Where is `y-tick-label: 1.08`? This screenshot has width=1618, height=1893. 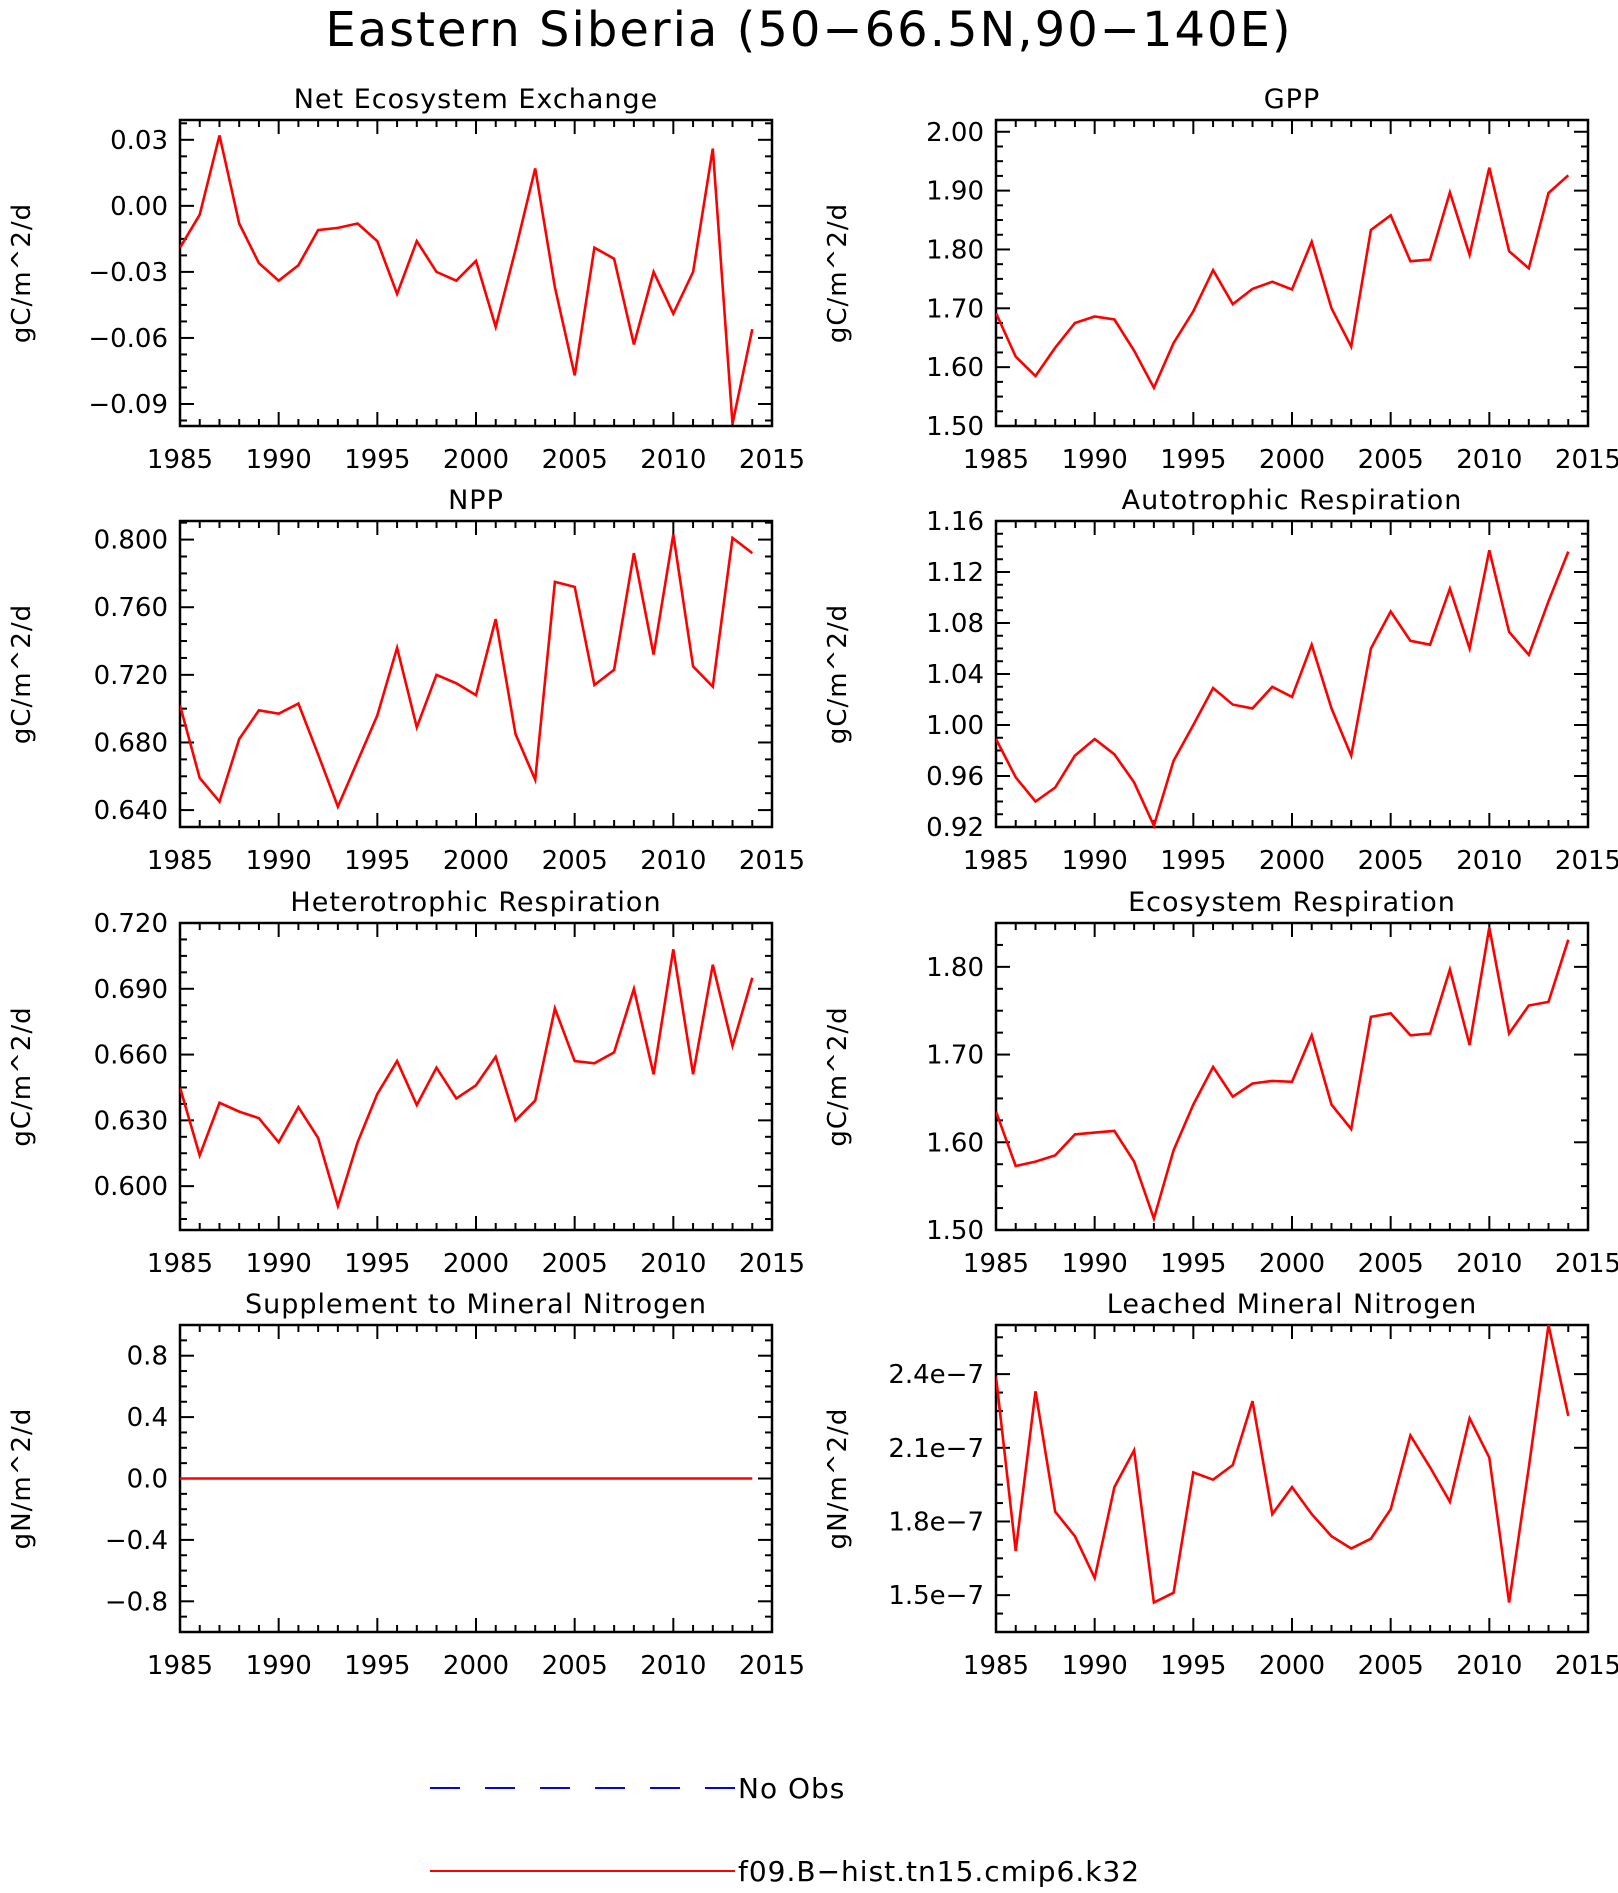
y-tick-label: 1.08 is located at coordinates (955, 624).